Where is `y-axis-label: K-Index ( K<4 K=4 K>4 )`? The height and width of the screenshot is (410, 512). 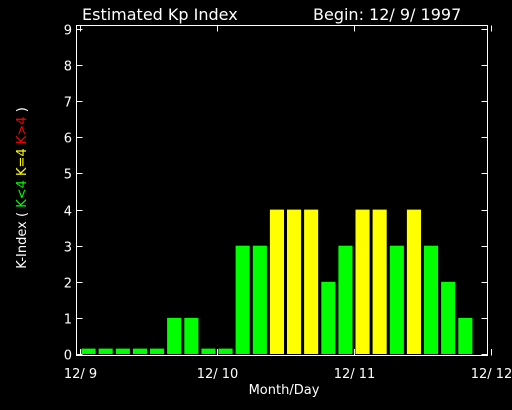
y-axis-label: K-Index ( K<4 K=4 K>4 ) is located at coordinates (22, 188).